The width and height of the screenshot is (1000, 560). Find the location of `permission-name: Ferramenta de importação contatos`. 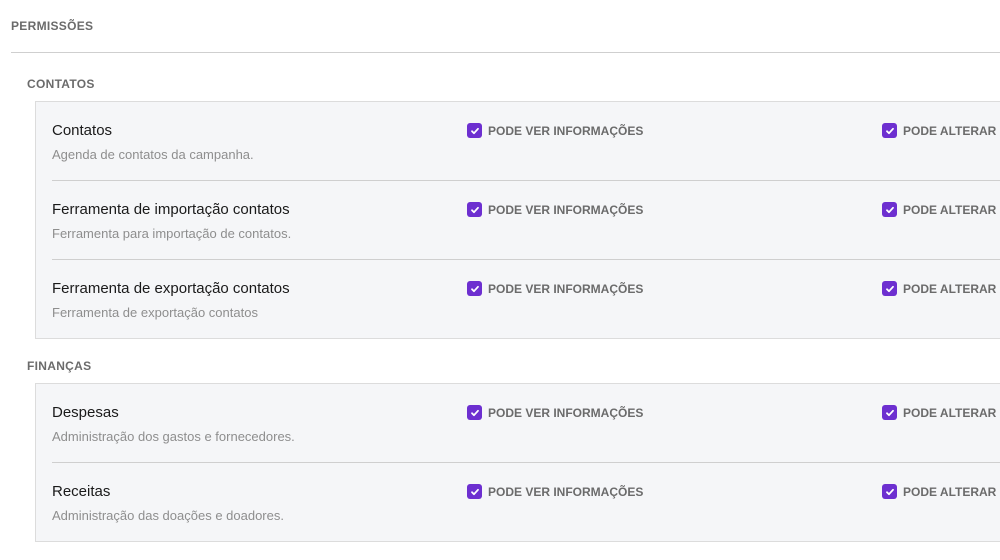

permission-name: Ferramenta de importação contatos is located at coordinates (171, 209).